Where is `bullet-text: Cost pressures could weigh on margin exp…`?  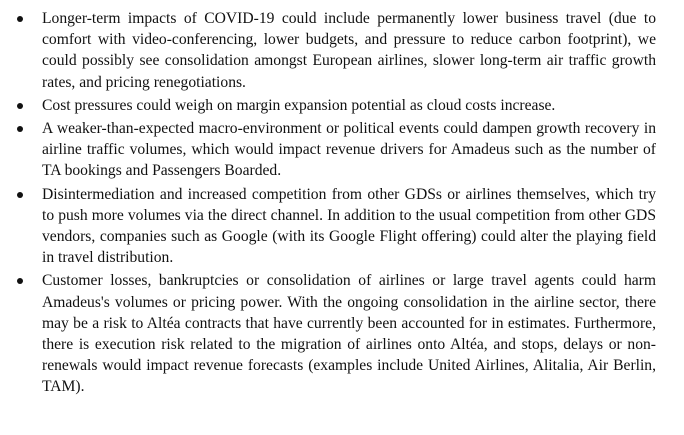
bullet-text: Cost pressures could weigh on margin exp… is located at coordinates (299, 105).